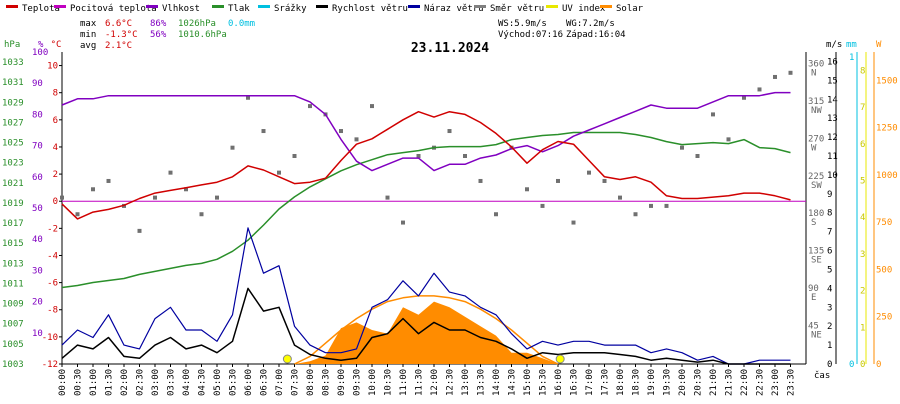  I want to click on ms-tick: 16, so click(832, 62).